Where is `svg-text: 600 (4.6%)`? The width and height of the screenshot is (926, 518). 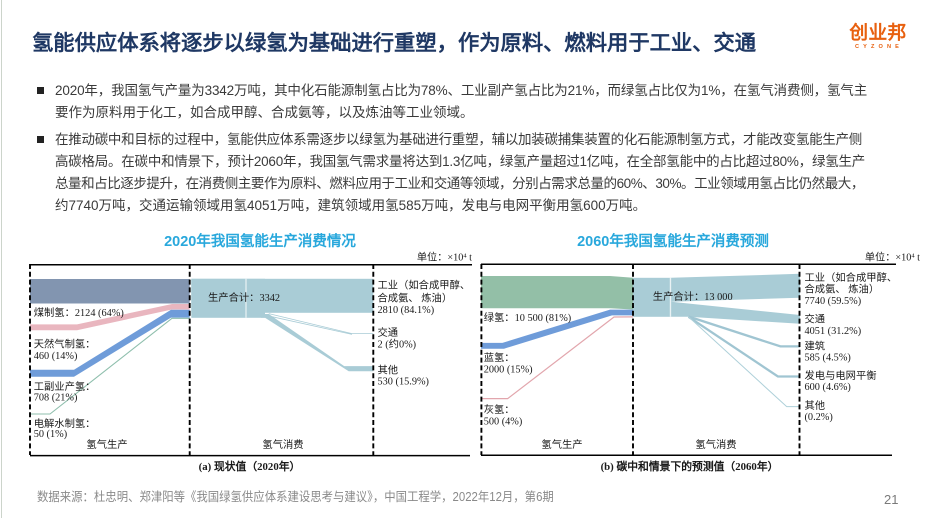 svg-text: 600 (4.6%) is located at coordinates (828, 387).